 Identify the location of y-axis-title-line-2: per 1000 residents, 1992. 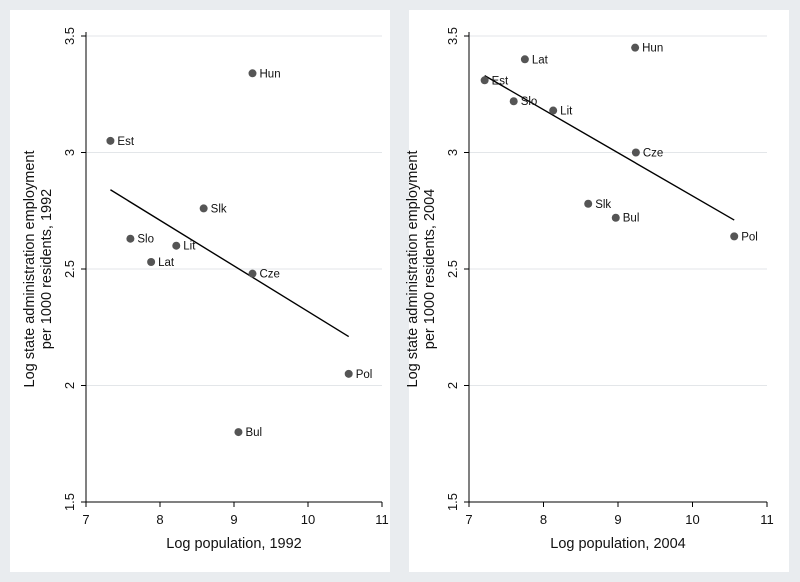
(47, 269).